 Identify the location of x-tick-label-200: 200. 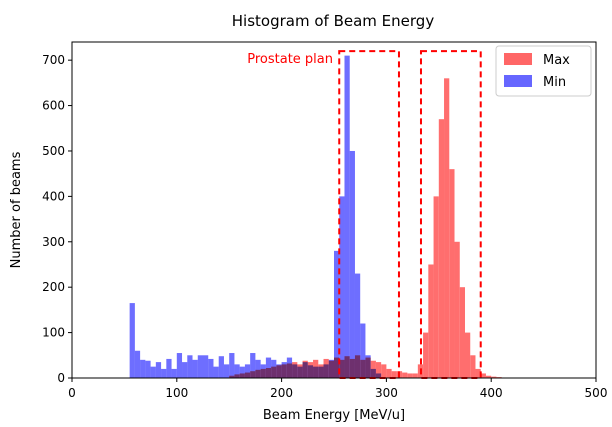
(281, 393).